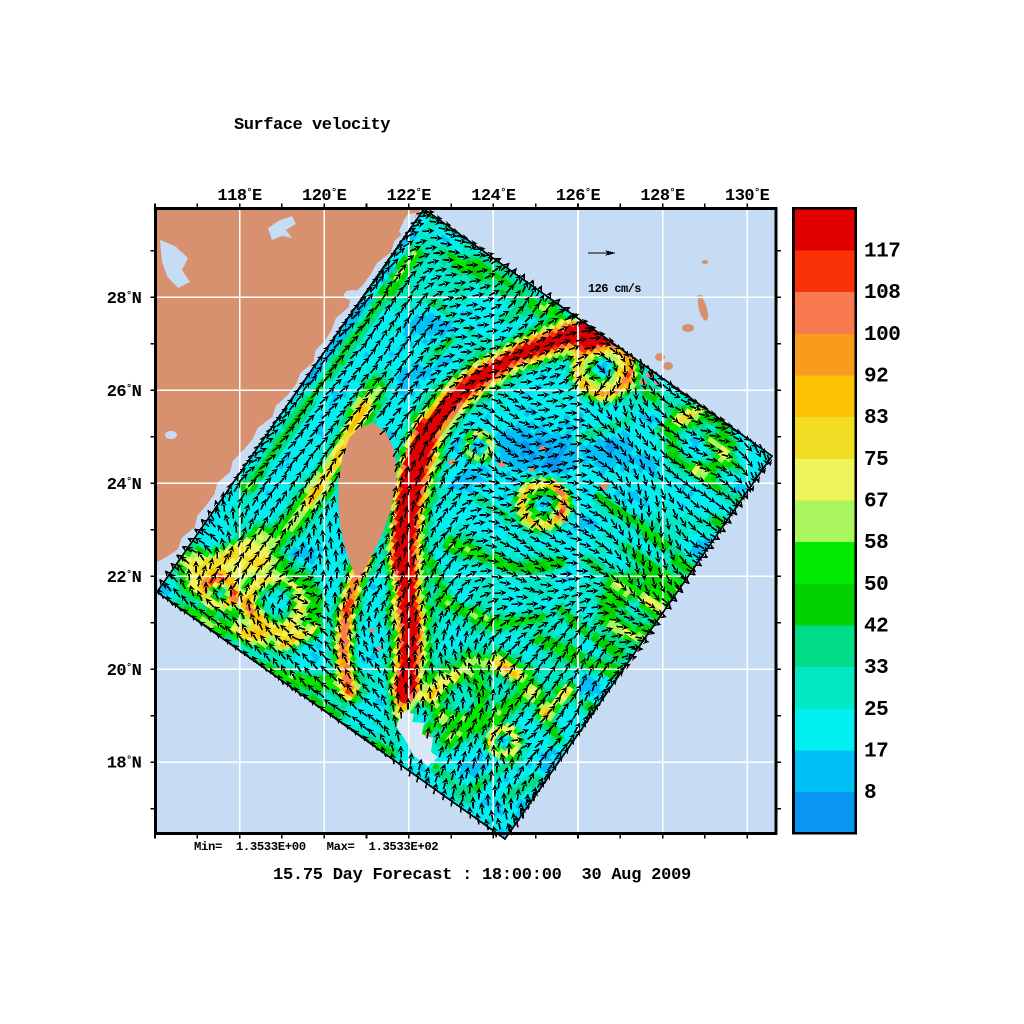 This screenshot has height=1024, width=1024. I want to click on svg-text: 17, so click(876, 752).